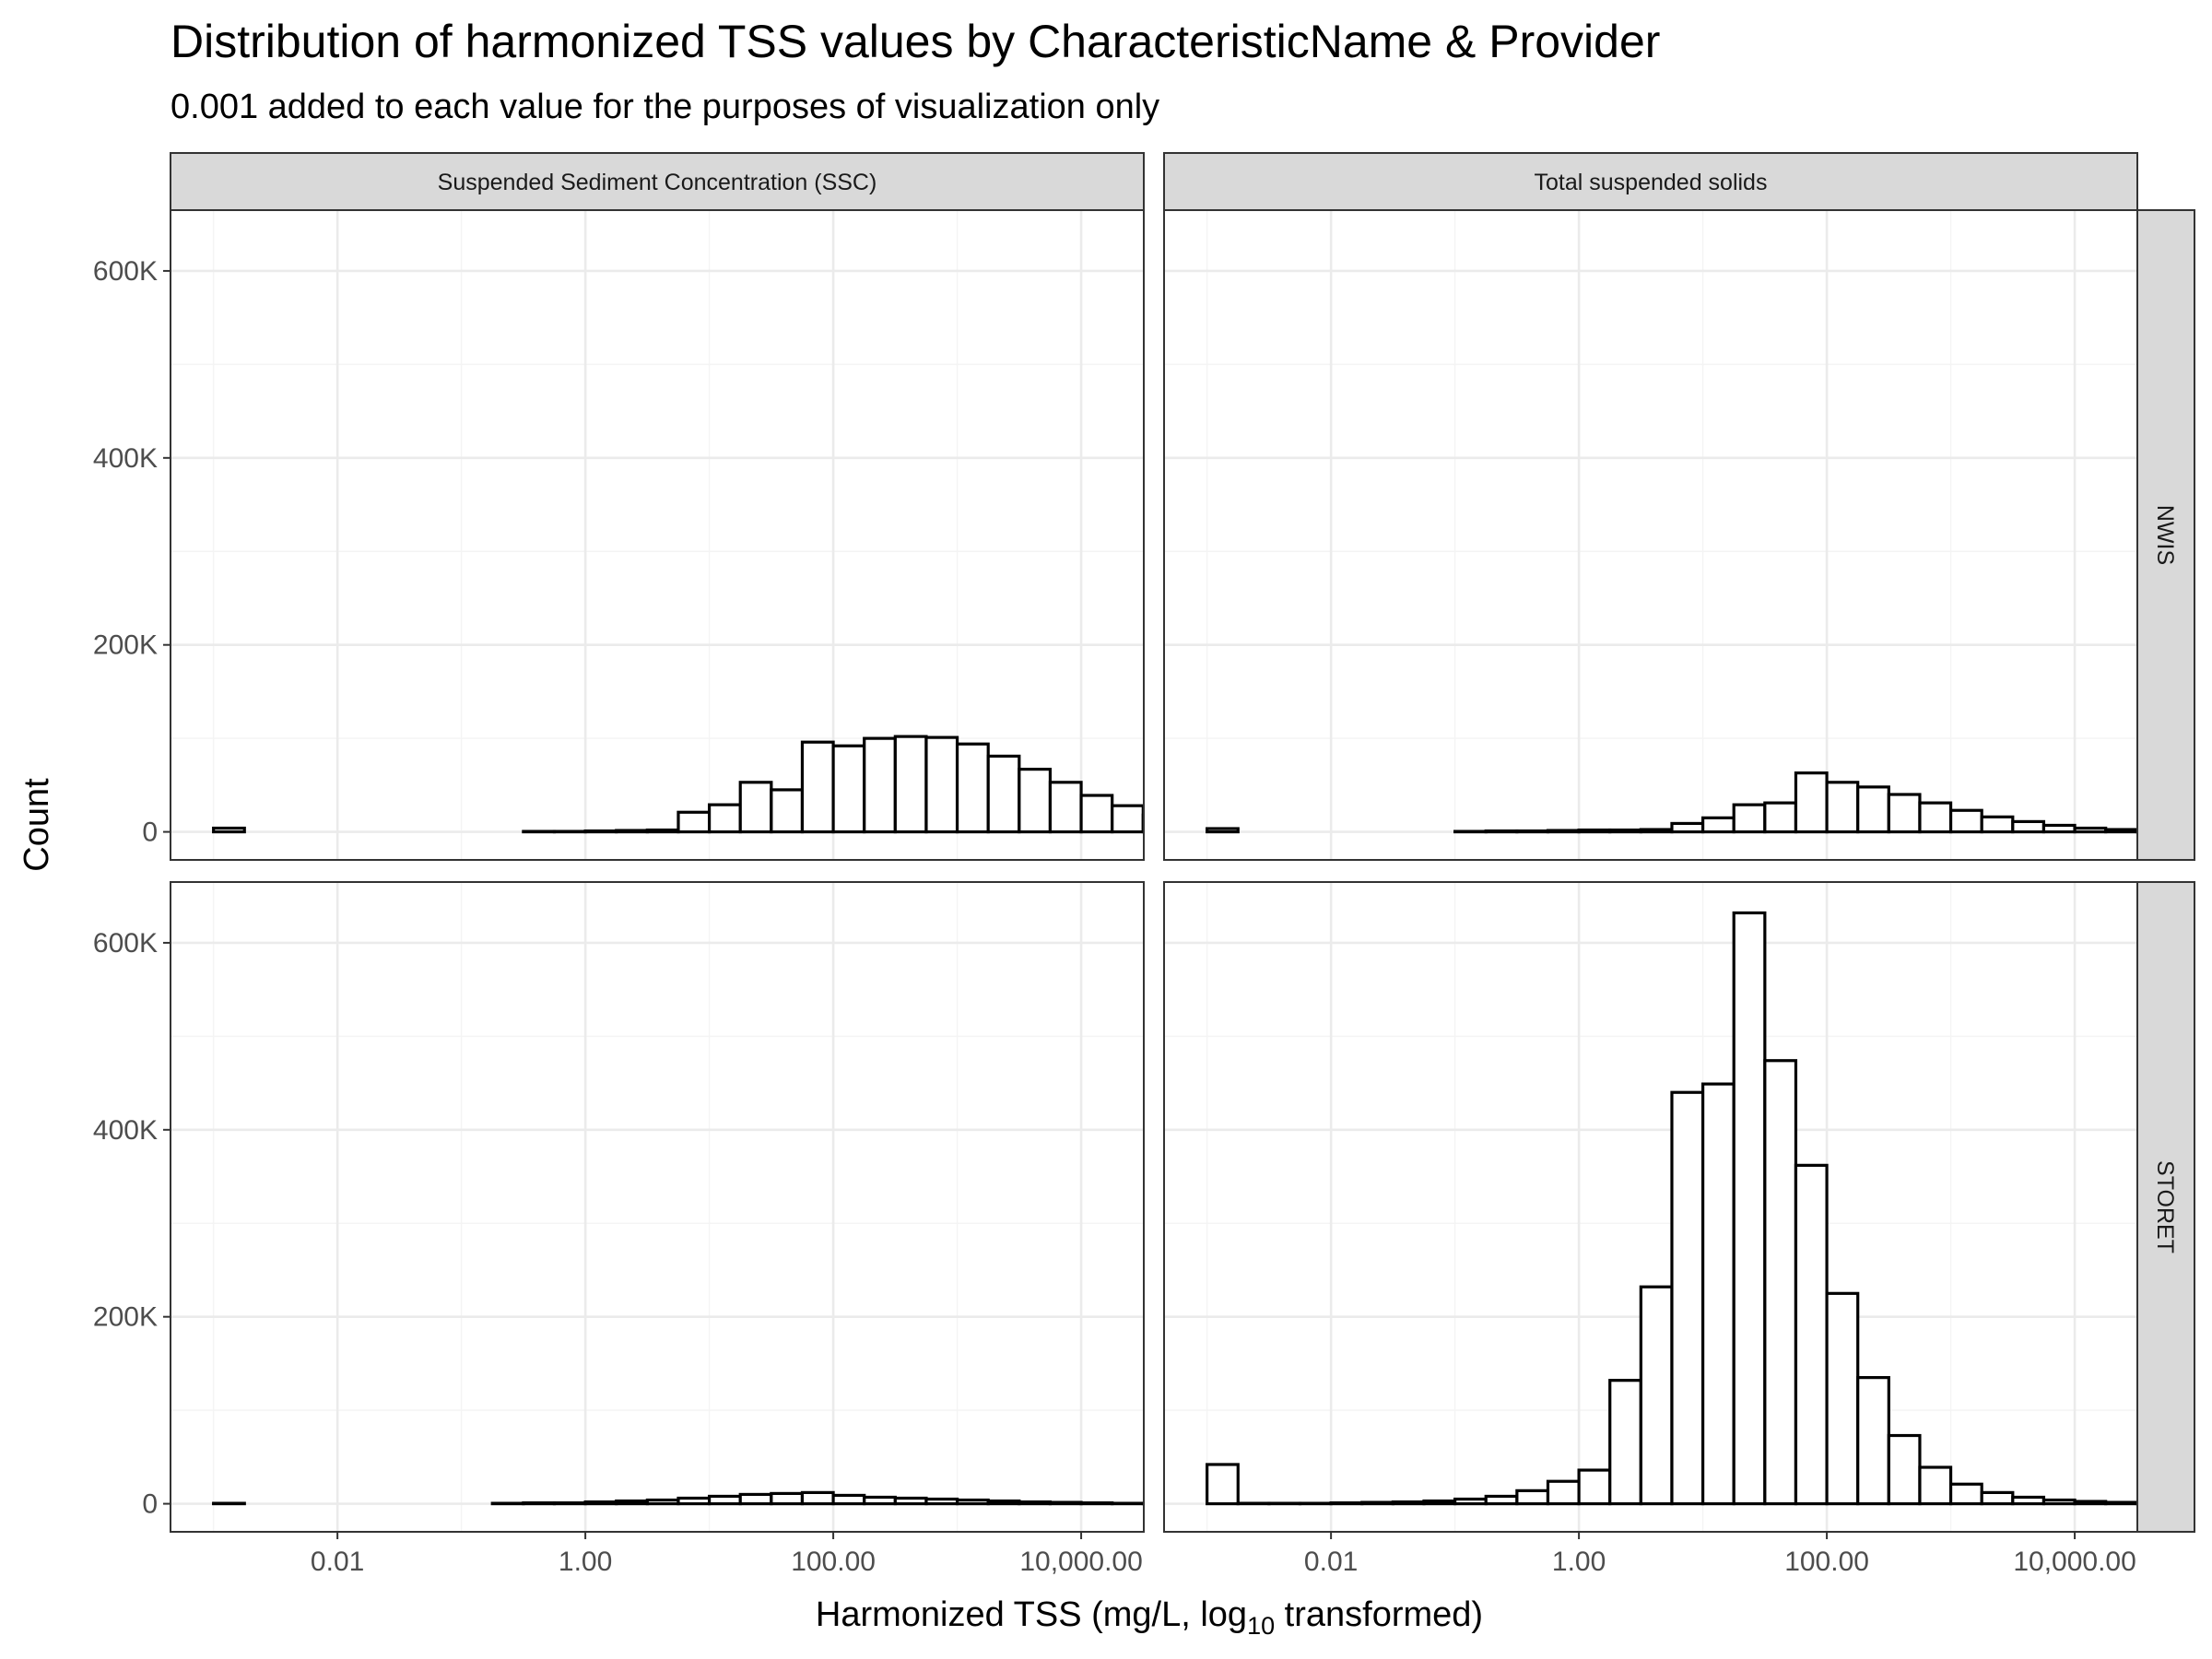 Image resolution: width=2212 pixels, height=1659 pixels. I want to click on y-tick-label: 400K, so click(125, 1130).